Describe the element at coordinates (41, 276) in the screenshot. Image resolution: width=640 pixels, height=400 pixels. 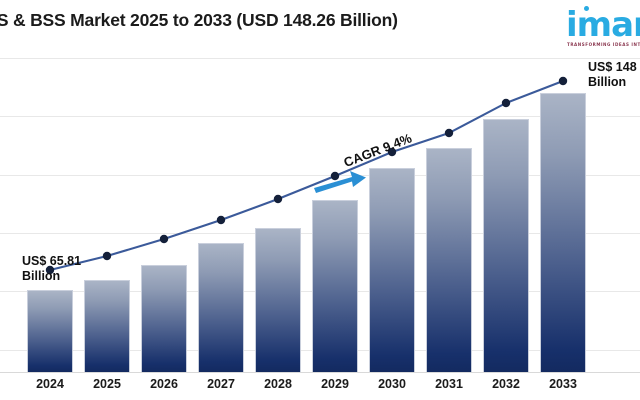
I see `start-value-line-2: Billion` at that location.